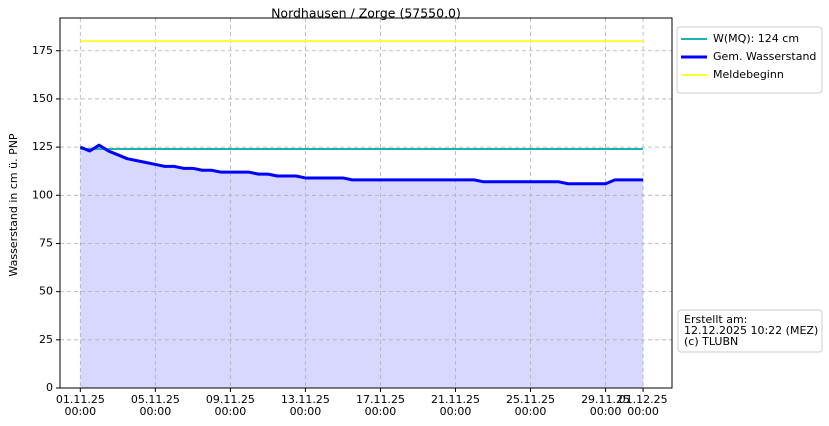 This screenshot has width=829, height=426. What do you see at coordinates (46, 242) in the screenshot?
I see `y-tick-label: 75` at bounding box center [46, 242].